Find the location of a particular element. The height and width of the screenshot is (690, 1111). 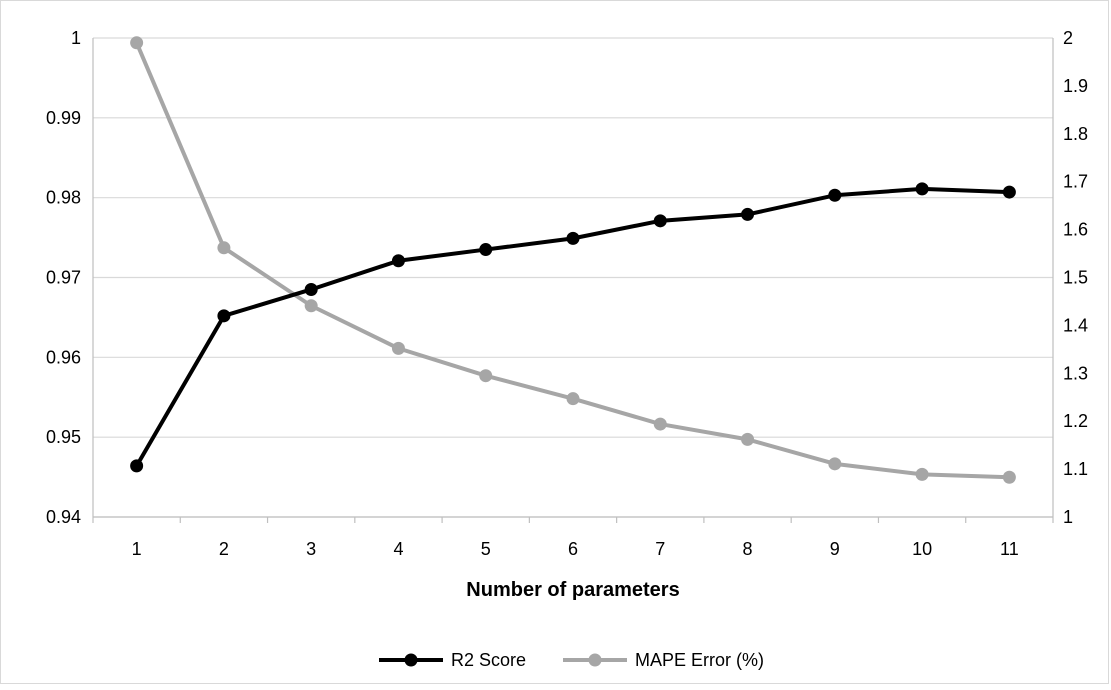

x-tick-label: 6 is located at coordinates (573, 549).